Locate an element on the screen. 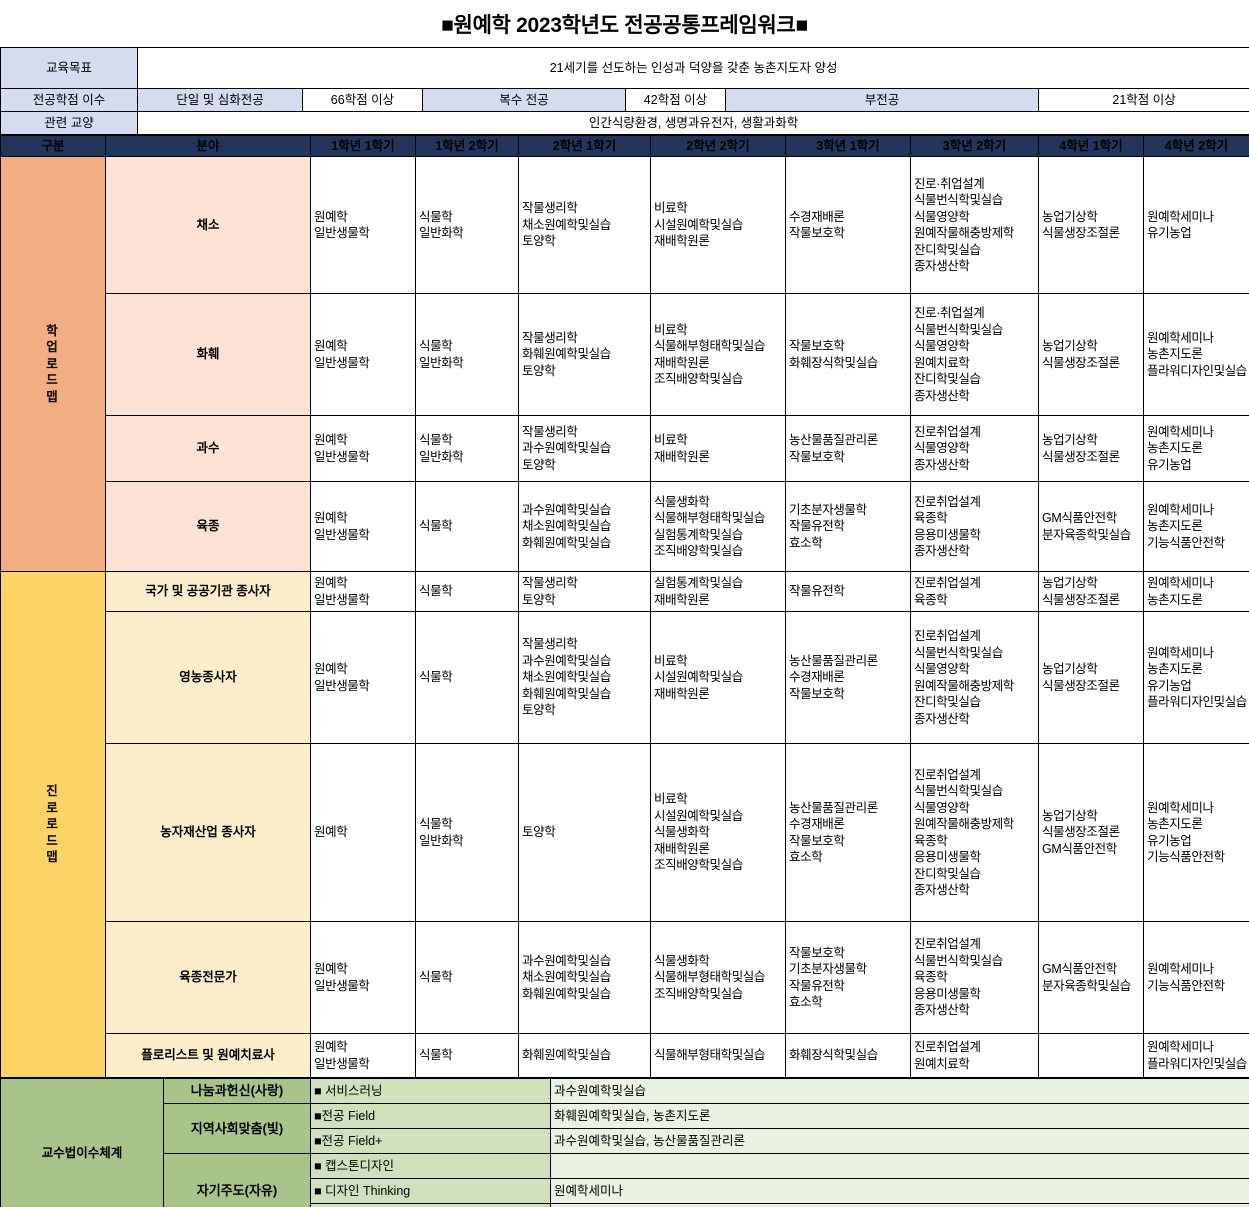 This screenshot has width=1249, height=1207. teaching-method-courses is located at coordinates (899, 1166).